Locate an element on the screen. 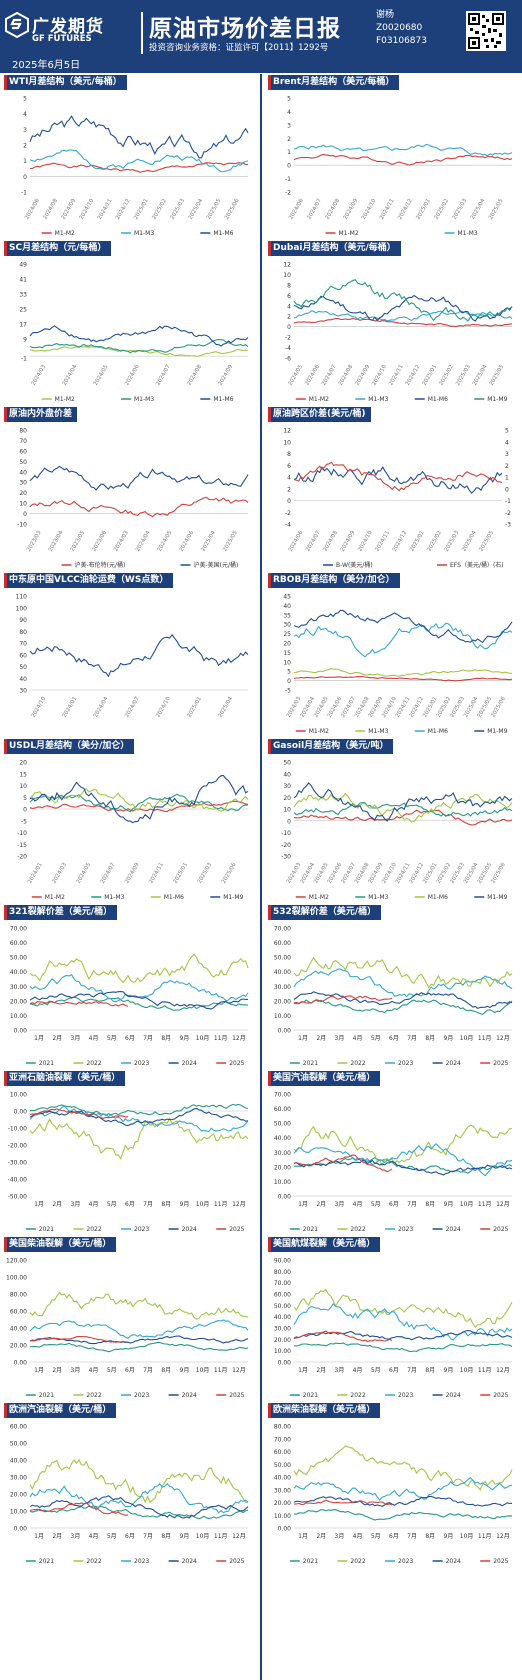 The height and width of the screenshot is (1680, 522). chart-title: SC月差结构（元/每桶） is located at coordinates (58, 248).